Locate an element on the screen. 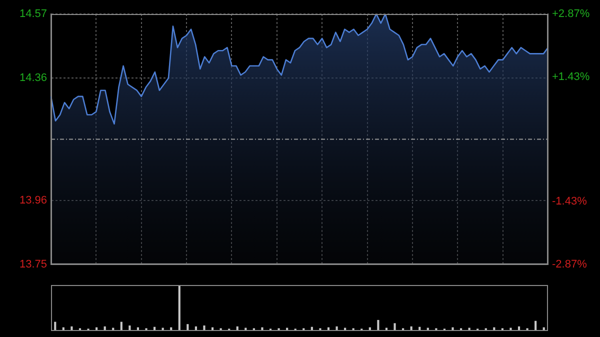 The image size is (600, 337). y2-tick-label: -2.87% is located at coordinates (570, 264).